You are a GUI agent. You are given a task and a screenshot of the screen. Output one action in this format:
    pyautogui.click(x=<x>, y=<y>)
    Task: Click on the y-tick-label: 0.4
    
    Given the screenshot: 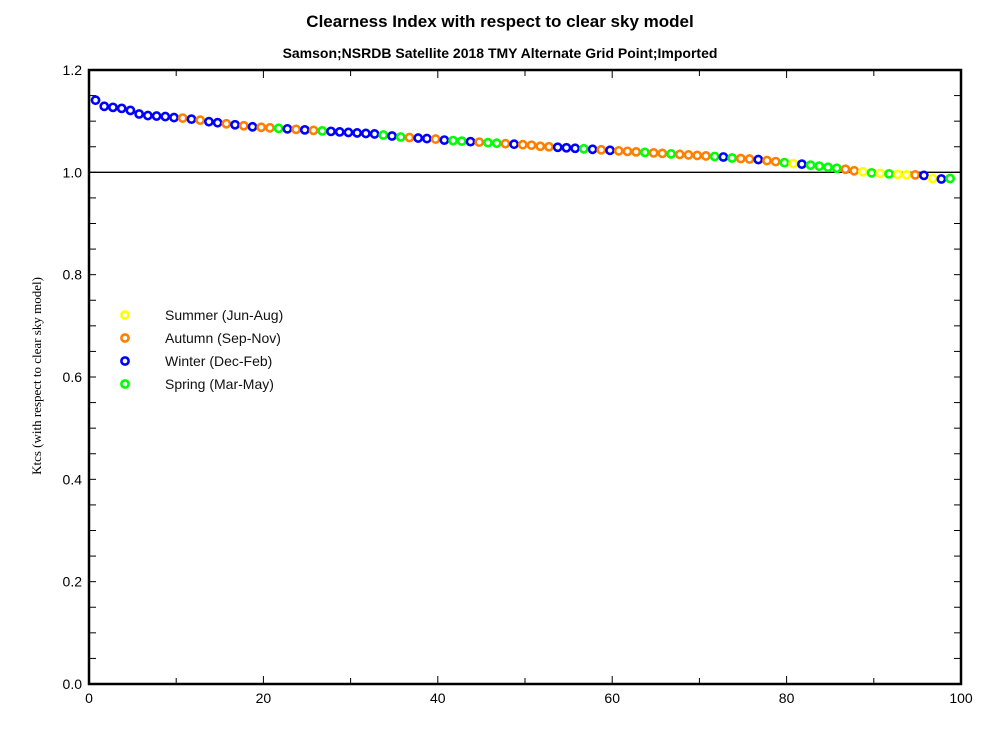 What is the action you would take?
    pyautogui.click(x=73, y=479)
    